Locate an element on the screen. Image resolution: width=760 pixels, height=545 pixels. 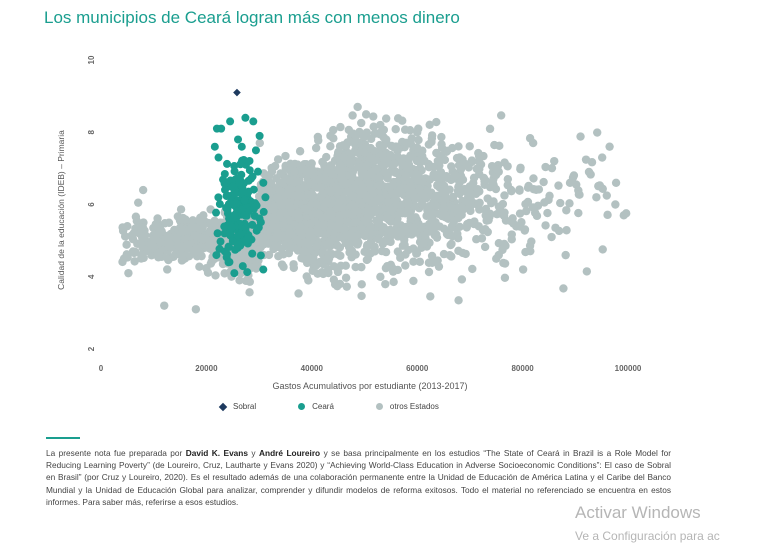
legend-item-sobral: Sobral is located at coordinates (237, 406).